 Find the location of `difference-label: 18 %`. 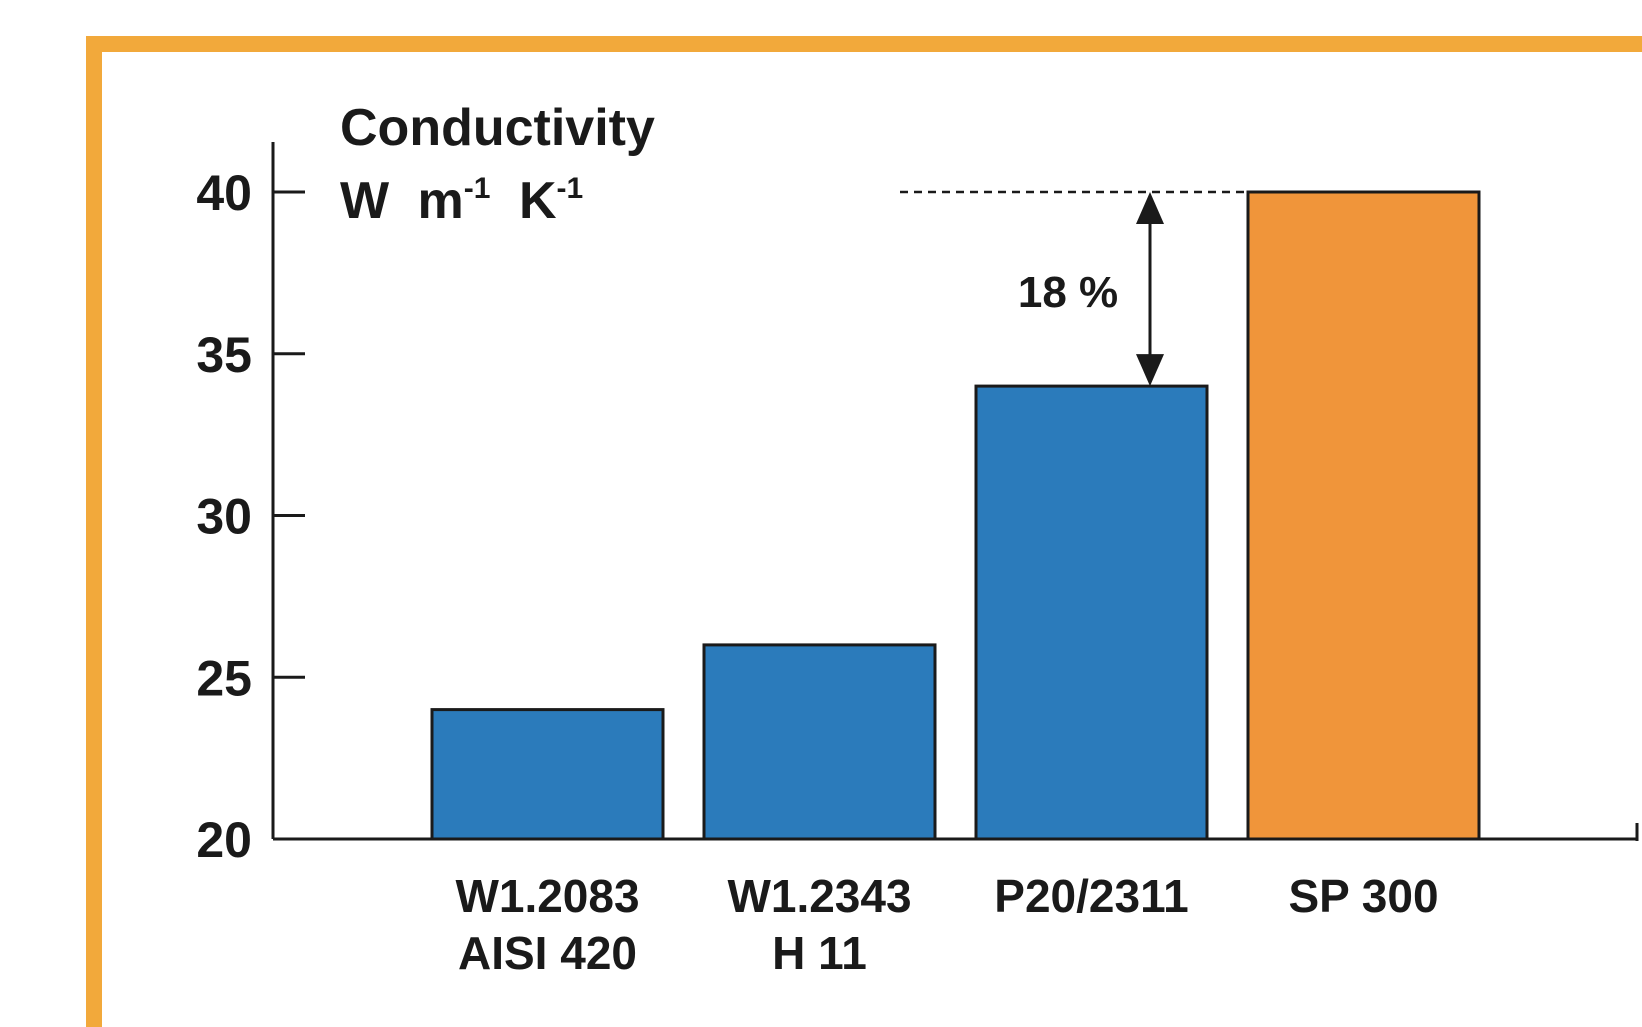

difference-label: 18 % is located at coordinates (1068, 292).